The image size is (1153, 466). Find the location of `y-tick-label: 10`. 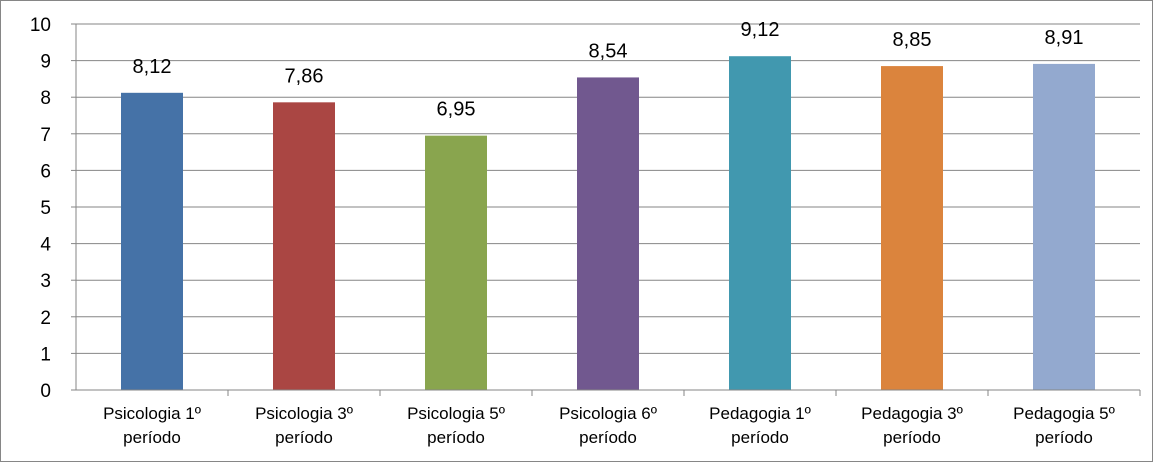

y-tick-label: 10 is located at coordinates (40, 25).